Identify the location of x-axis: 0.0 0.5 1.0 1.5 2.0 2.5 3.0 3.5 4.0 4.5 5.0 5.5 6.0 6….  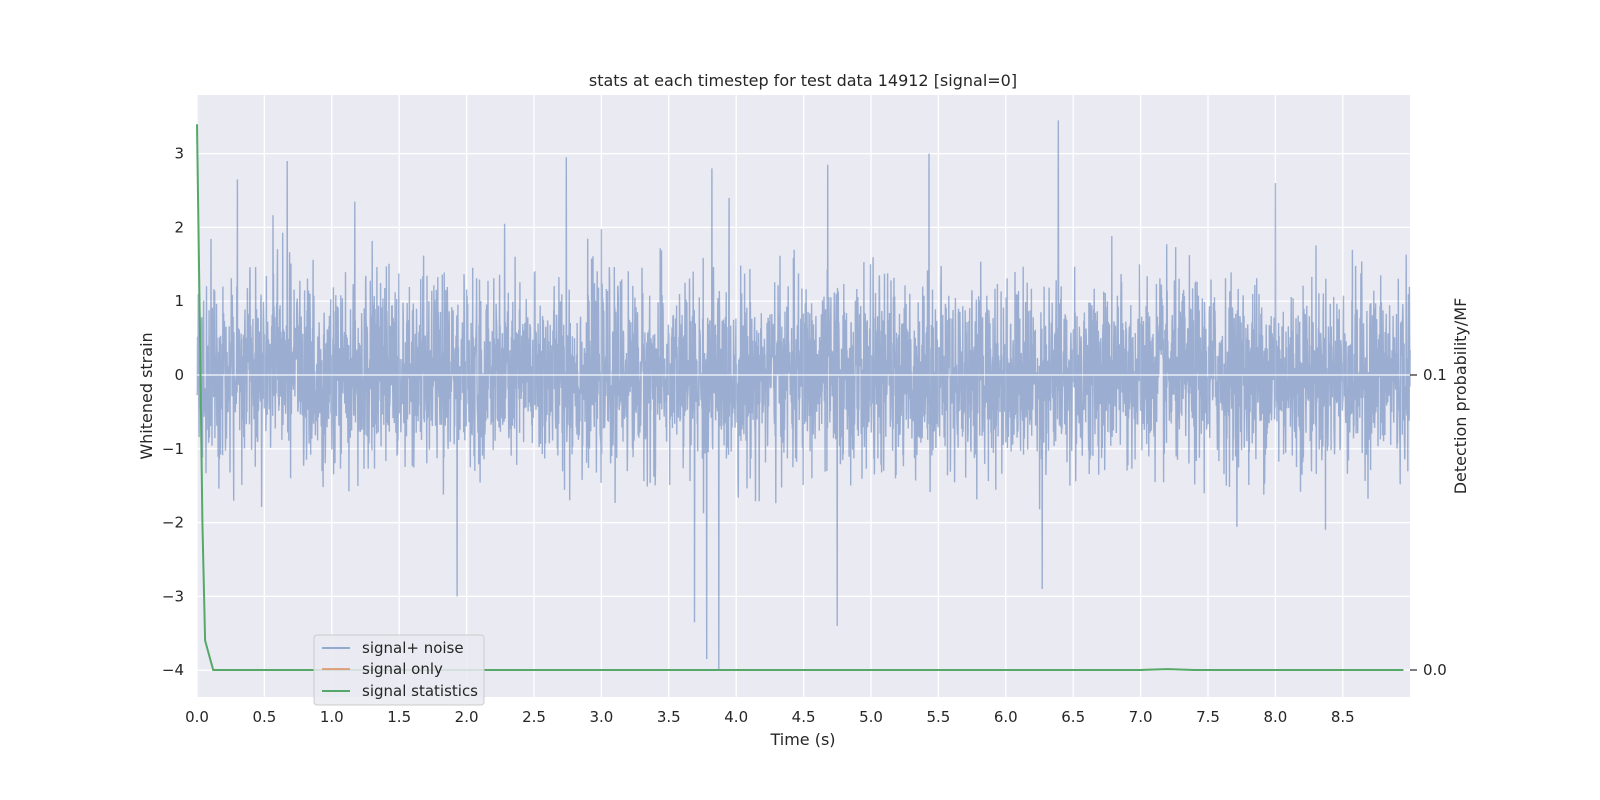
(770, 717).